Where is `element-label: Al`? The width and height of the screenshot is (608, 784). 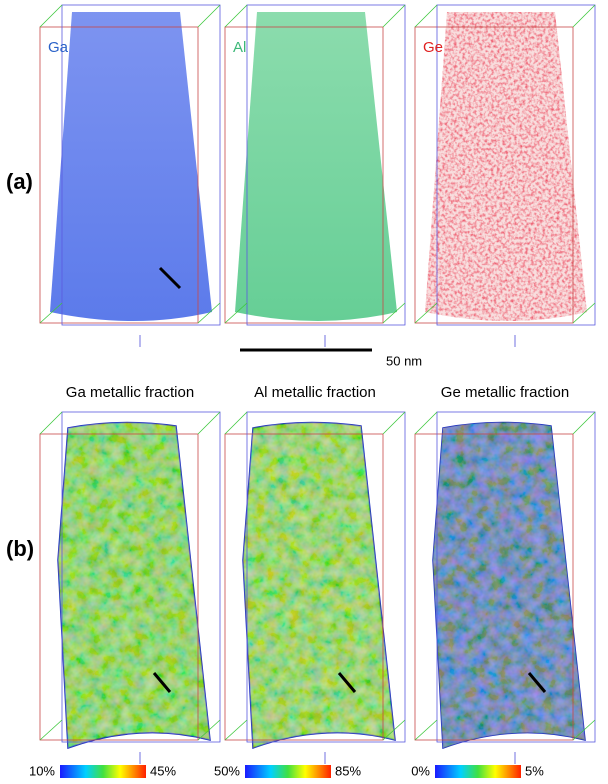
element-label: Al is located at coordinates (239, 47).